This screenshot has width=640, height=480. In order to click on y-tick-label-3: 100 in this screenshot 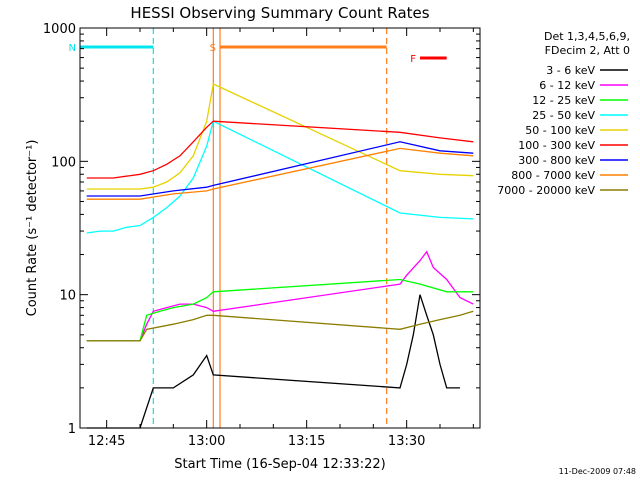, I will do `click(63, 162)`.